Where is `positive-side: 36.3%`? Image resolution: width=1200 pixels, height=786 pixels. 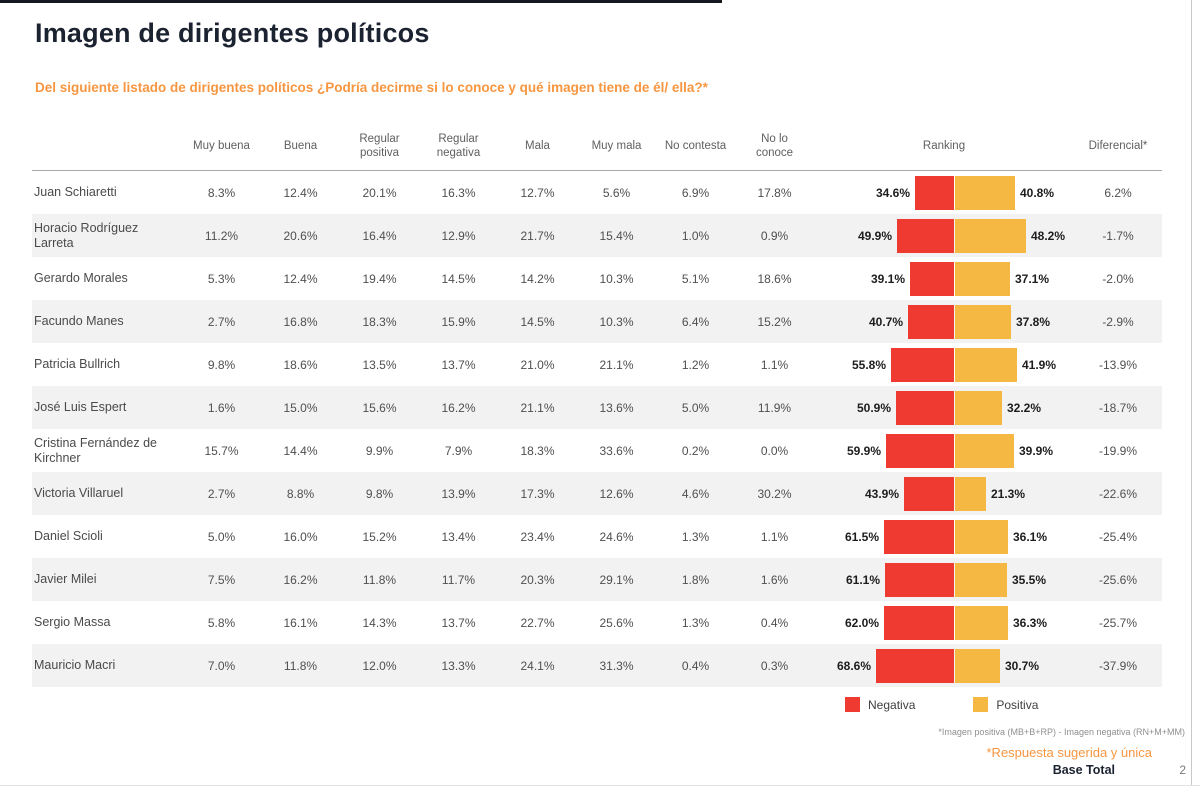
positive-side: 36.3% is located at coordinates (1014, 622).